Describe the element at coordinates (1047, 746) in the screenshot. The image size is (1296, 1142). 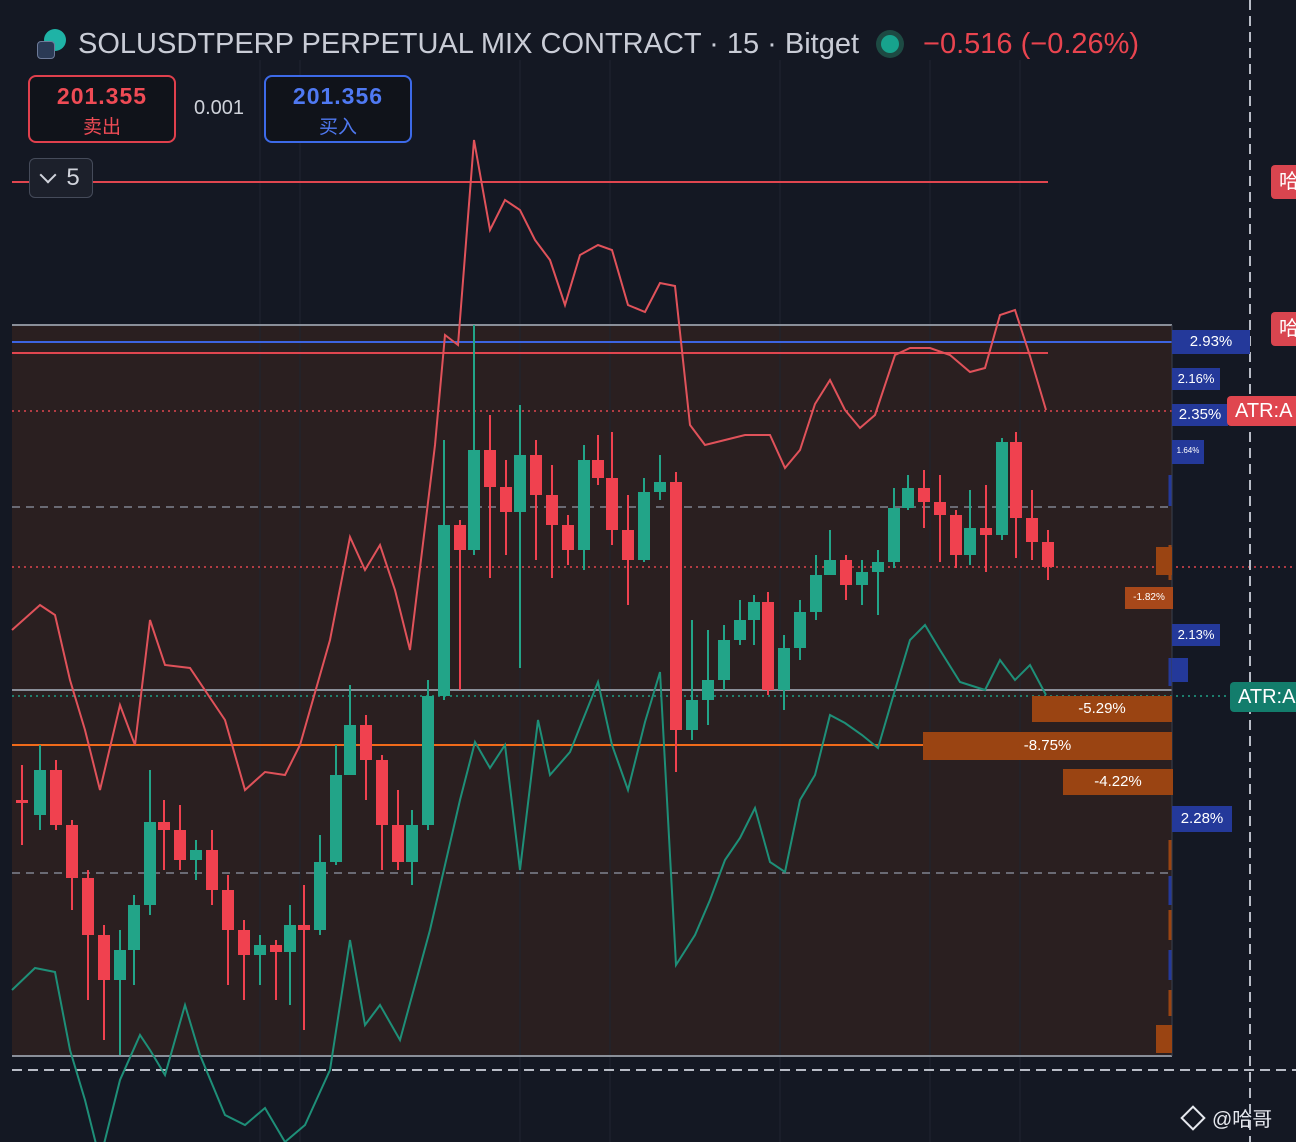
I see `pct-tag: -8.75%` at that location.